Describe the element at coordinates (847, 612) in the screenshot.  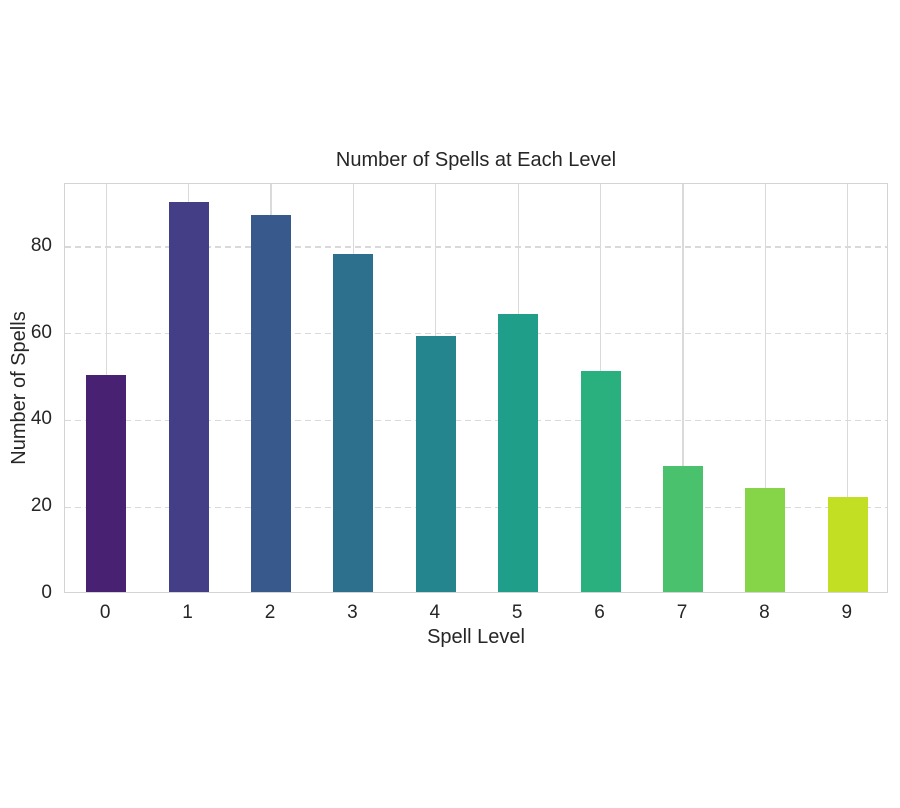
I see `x-tick-label: 9` at that location.